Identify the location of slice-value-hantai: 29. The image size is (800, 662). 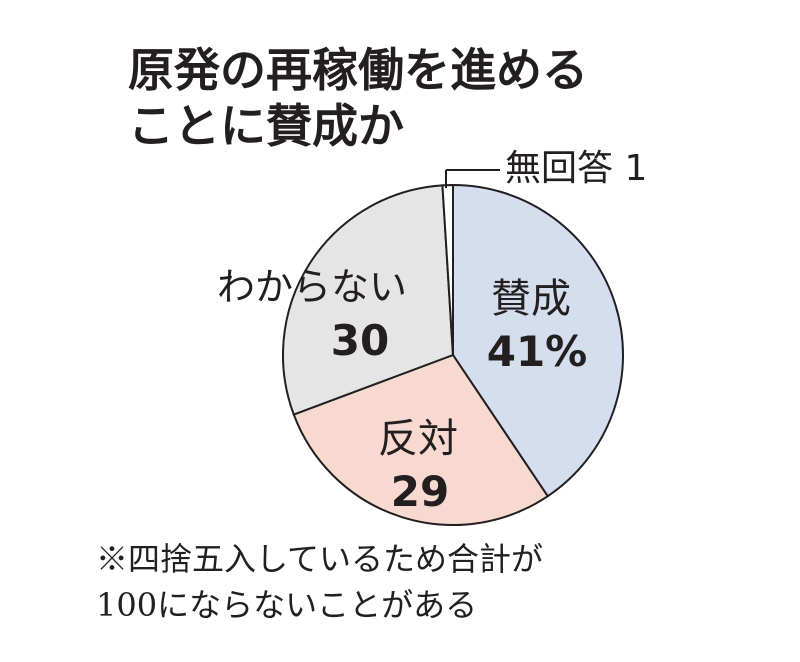
(420, 491).